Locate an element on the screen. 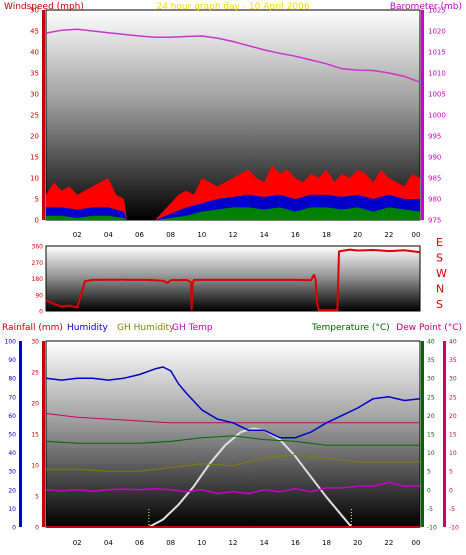 Image resolution: width=466 pixels, height=555 pixels. rainfall-axis-title: Rainfall (mm) is located at coordinates (32, 328).